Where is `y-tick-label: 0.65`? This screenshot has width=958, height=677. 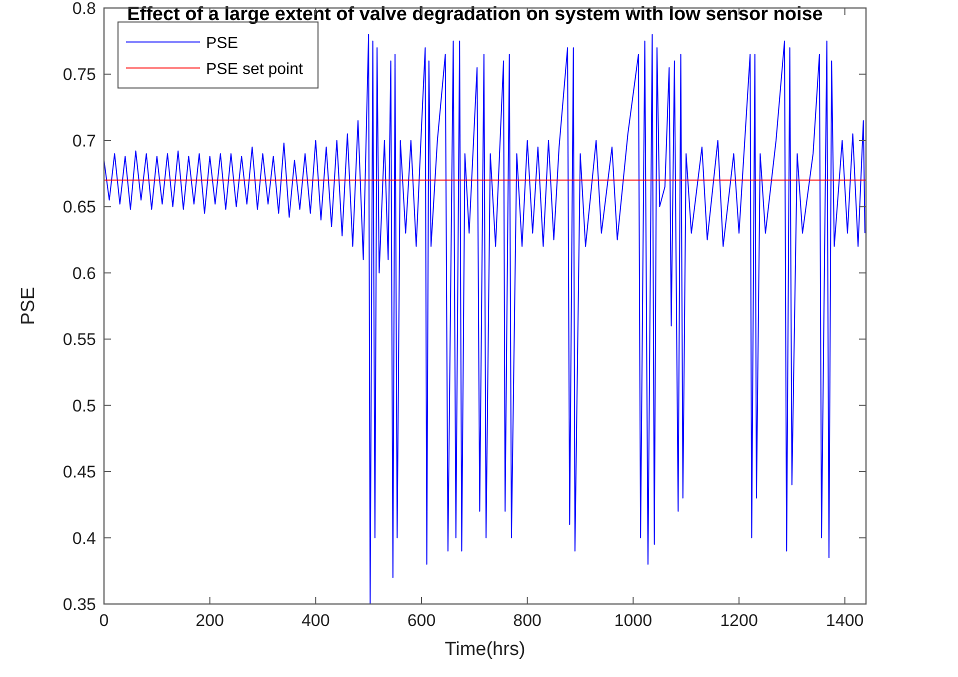 y-tick-label: 0.65 is located at coordinates (79, 207).